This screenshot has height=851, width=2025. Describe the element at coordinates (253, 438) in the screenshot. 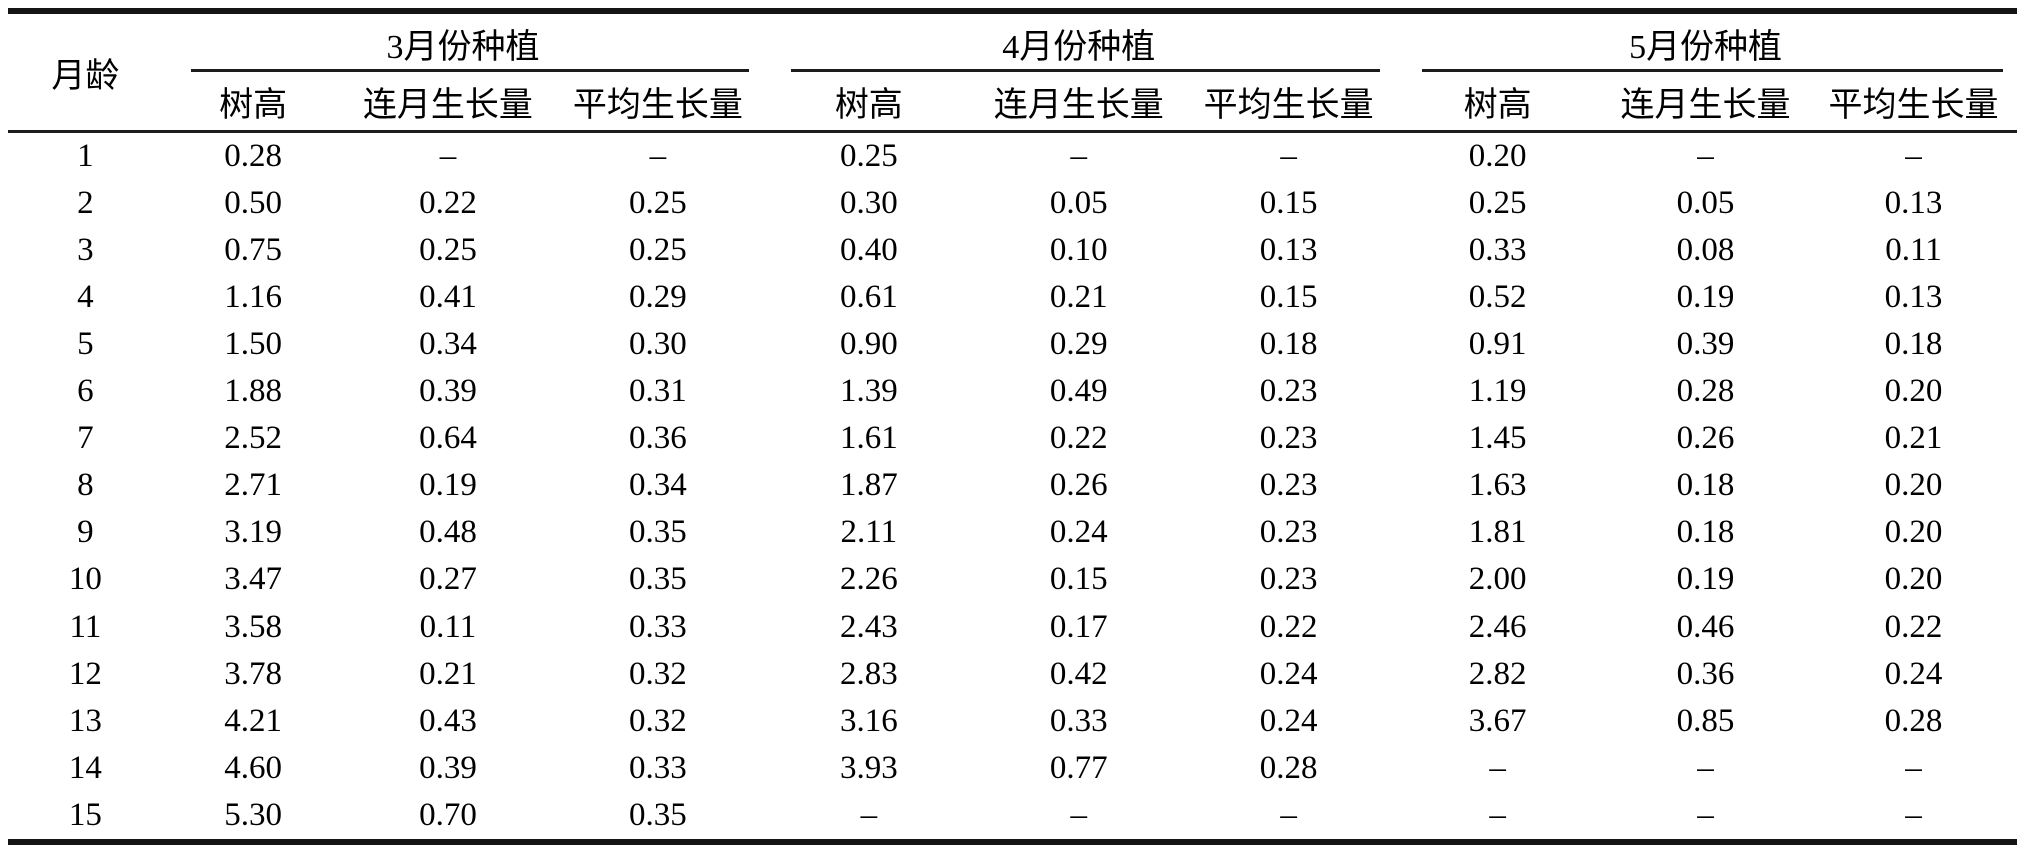

I see `value-cell: 2.52` at that location.